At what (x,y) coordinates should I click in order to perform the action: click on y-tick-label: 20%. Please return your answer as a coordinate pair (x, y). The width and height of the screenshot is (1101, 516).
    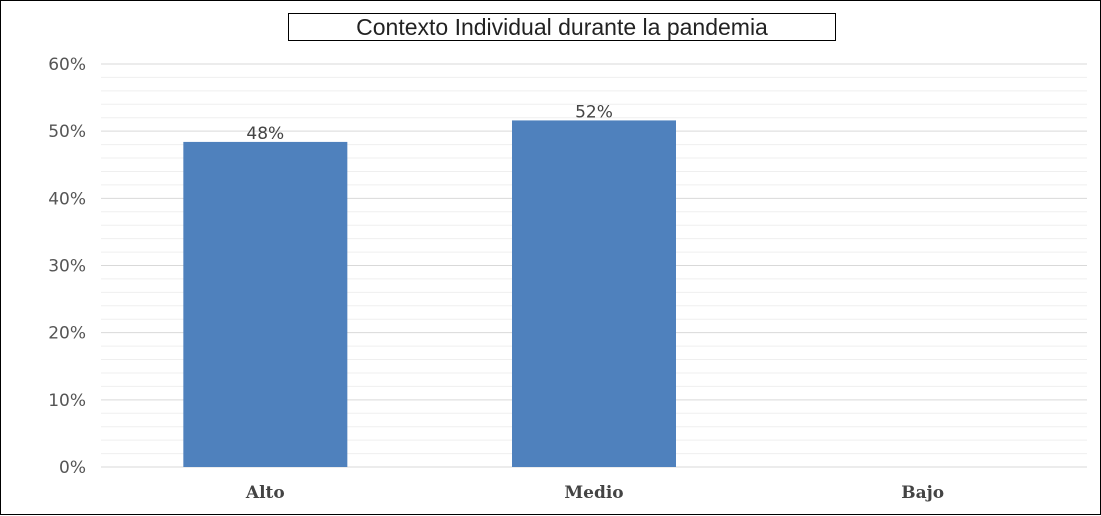
    Looking at the image, I should click on (67, 334).